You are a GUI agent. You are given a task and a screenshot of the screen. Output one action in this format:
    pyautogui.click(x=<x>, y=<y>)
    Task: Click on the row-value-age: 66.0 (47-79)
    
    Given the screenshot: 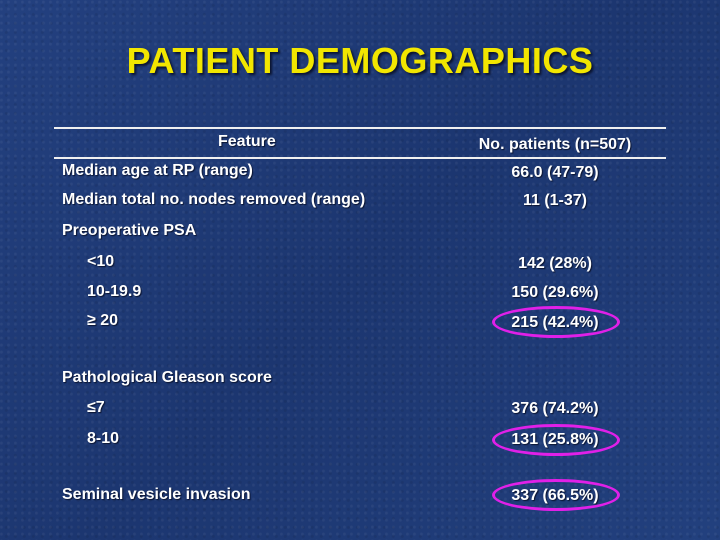 What is the action you would take?
    pyautogui.click(x=555, y=172)
    